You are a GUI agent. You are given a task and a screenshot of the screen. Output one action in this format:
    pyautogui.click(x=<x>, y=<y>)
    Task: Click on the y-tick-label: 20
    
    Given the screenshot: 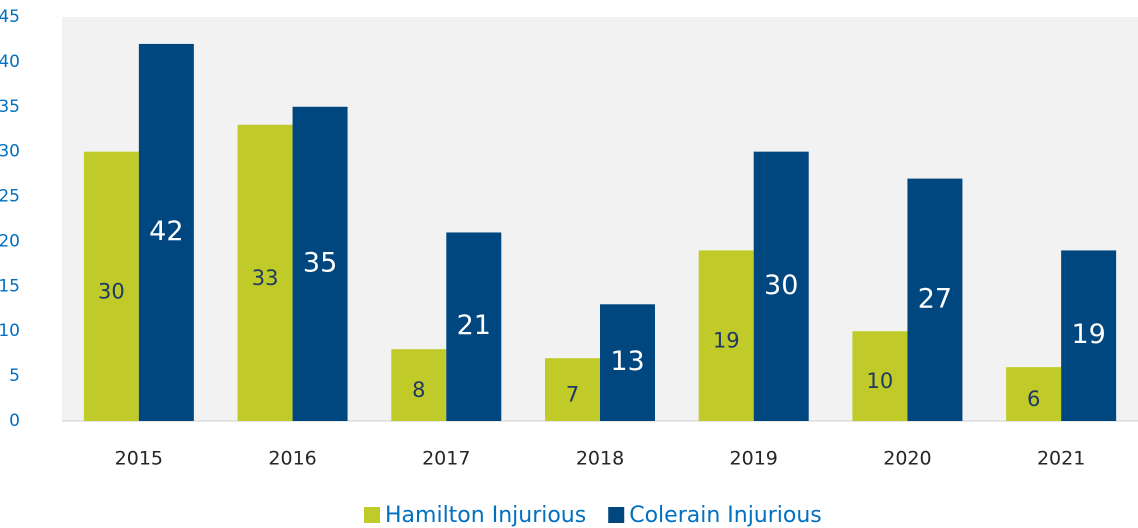 What is the action you would take?
    pyautogui.click(x=10, y=241)
    